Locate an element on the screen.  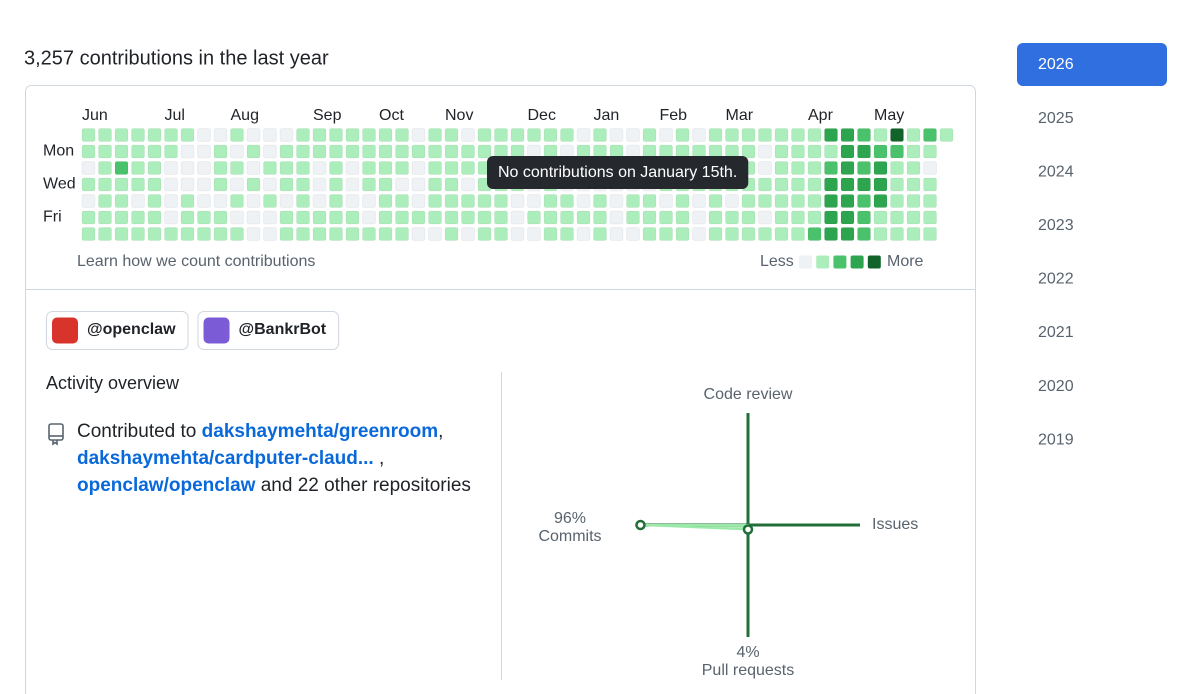
month-label: Feb is located at coordinates (674, 115).